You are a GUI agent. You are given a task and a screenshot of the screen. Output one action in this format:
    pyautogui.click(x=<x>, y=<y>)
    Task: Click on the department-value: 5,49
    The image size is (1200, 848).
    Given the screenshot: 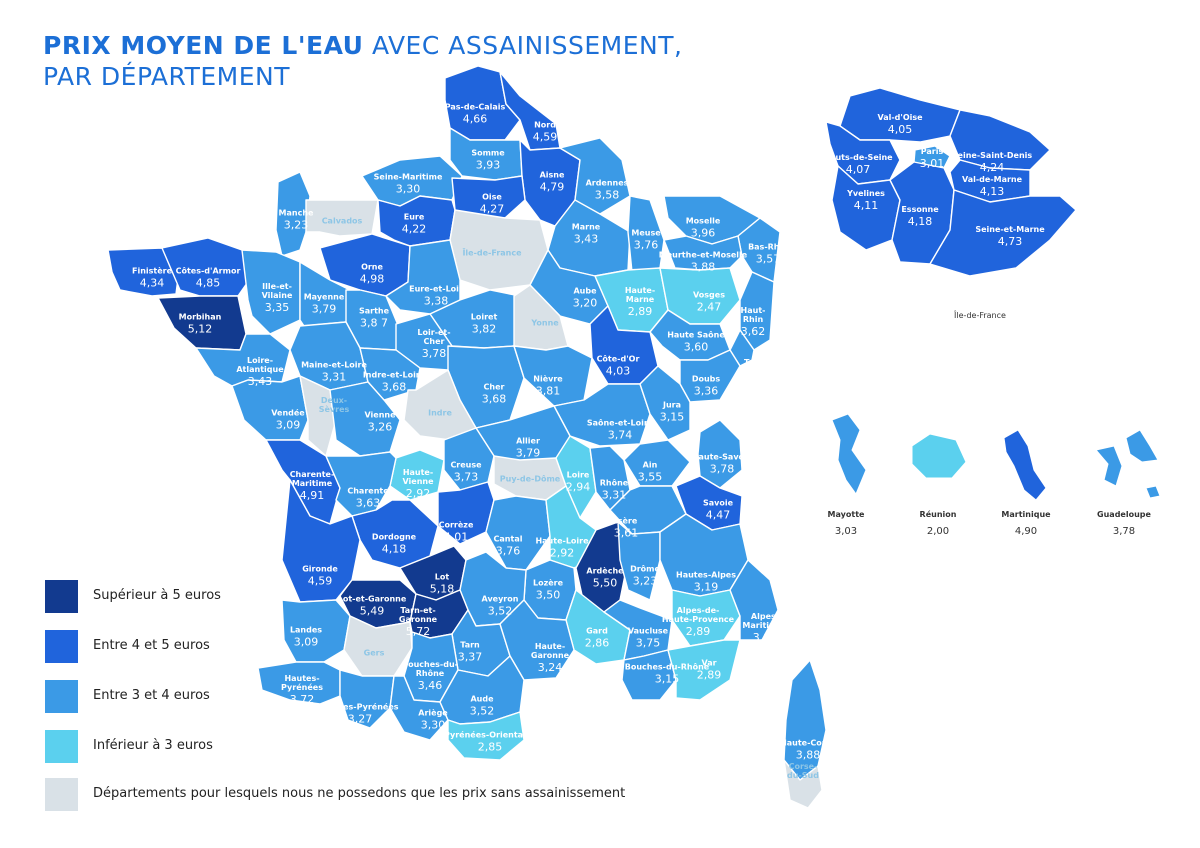 What is the action you would take?
    pyautogui.click(x=372, y=611)
    